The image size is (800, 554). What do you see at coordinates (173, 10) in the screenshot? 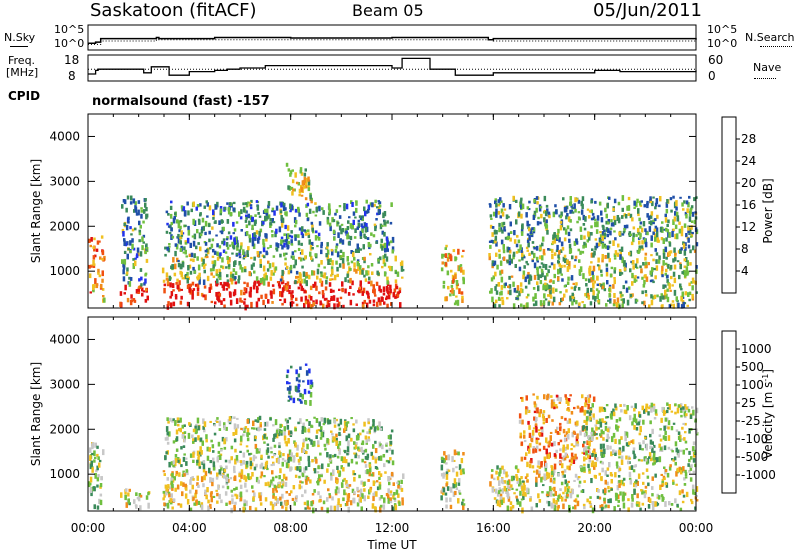
I see `station-title: Saskatoon (fitACF)` at bounding box center [173, 10].